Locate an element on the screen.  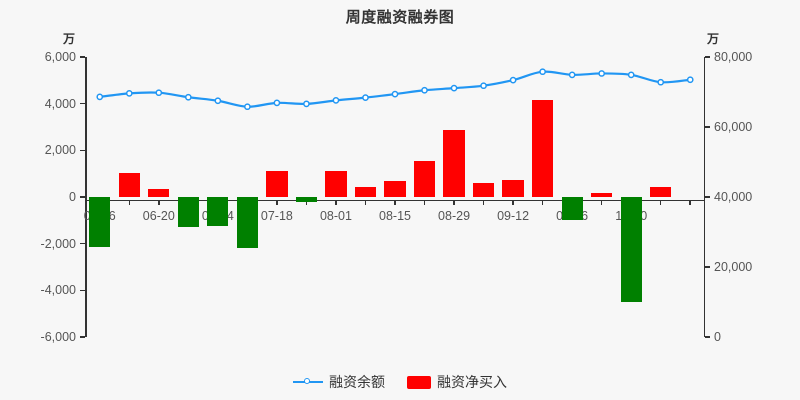
legend-item-bar: 融资净买入 is located at coordinates (457, 382).